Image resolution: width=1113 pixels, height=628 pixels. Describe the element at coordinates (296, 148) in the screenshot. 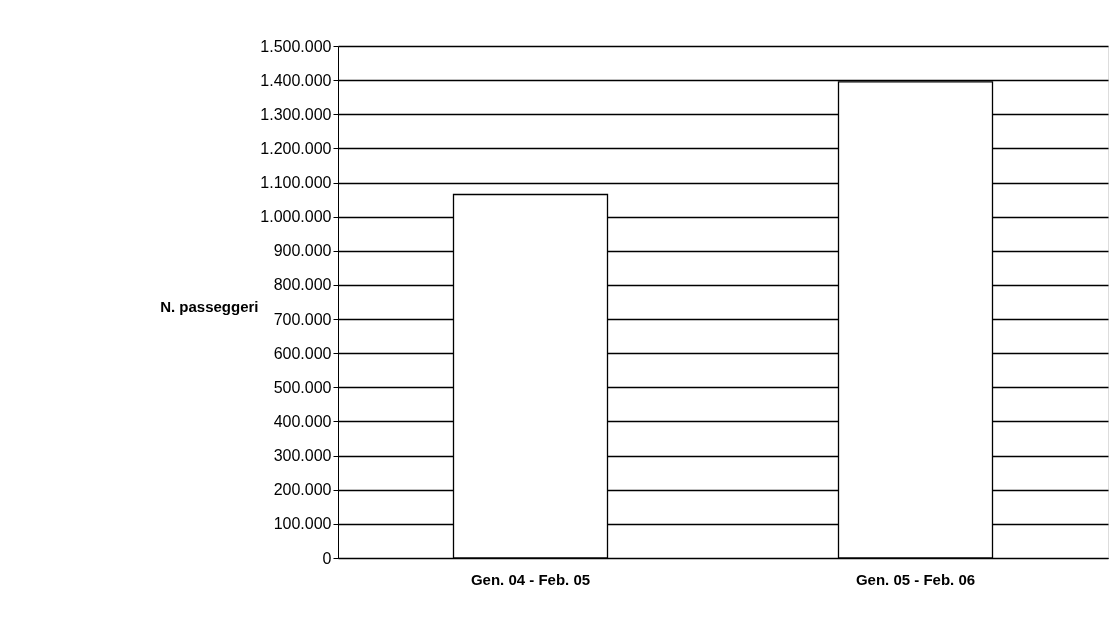

I see `y-tick-label: 1.200.000` at that location.